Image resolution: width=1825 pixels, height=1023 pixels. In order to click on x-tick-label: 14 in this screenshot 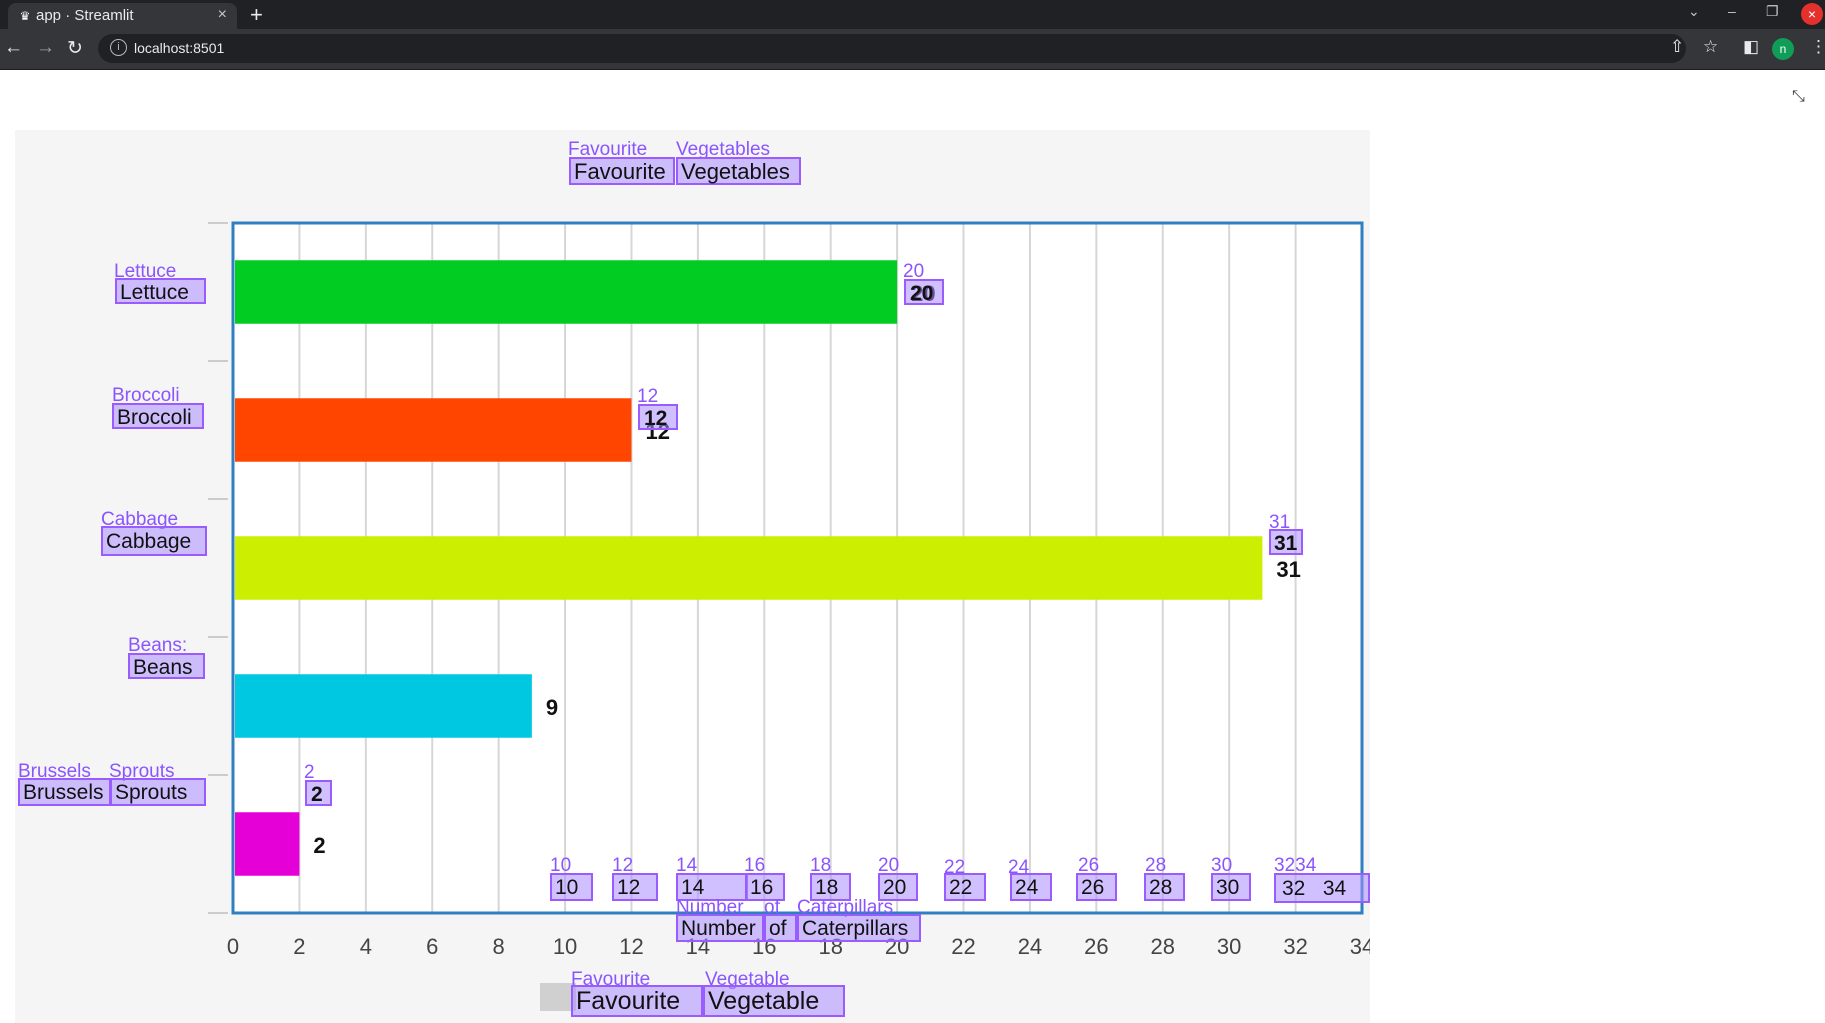, I will do `click(698, 946)`.